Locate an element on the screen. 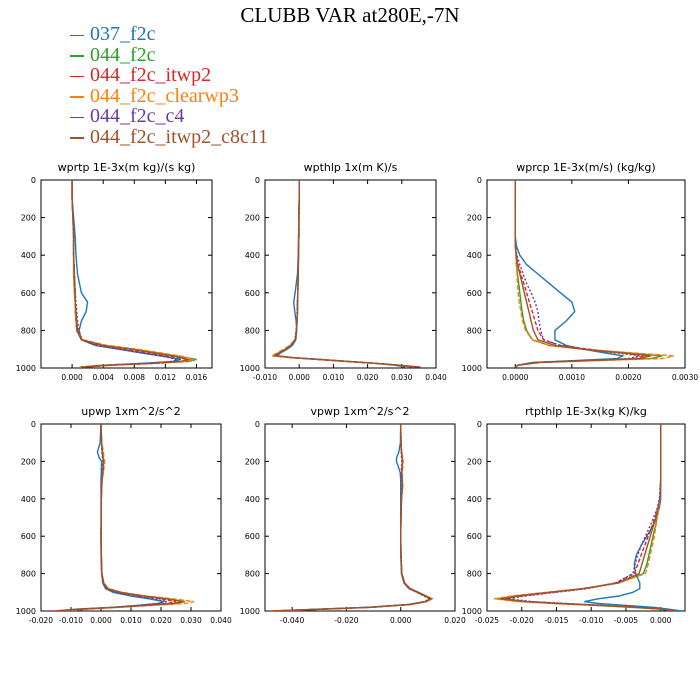 The image size is (700, 700). x-tick-label: -0.005 is located at coordinates (626, 620).